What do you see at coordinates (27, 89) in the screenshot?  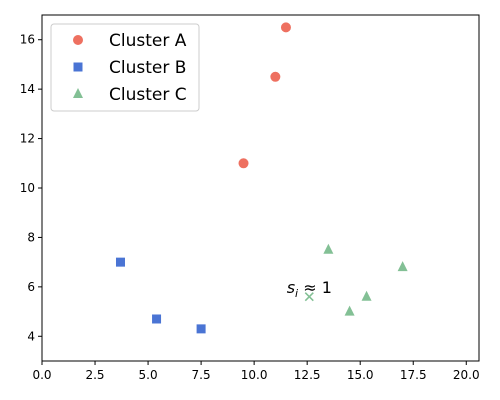 I see `y-tick-label: 14` at bounding box center [27, 89].